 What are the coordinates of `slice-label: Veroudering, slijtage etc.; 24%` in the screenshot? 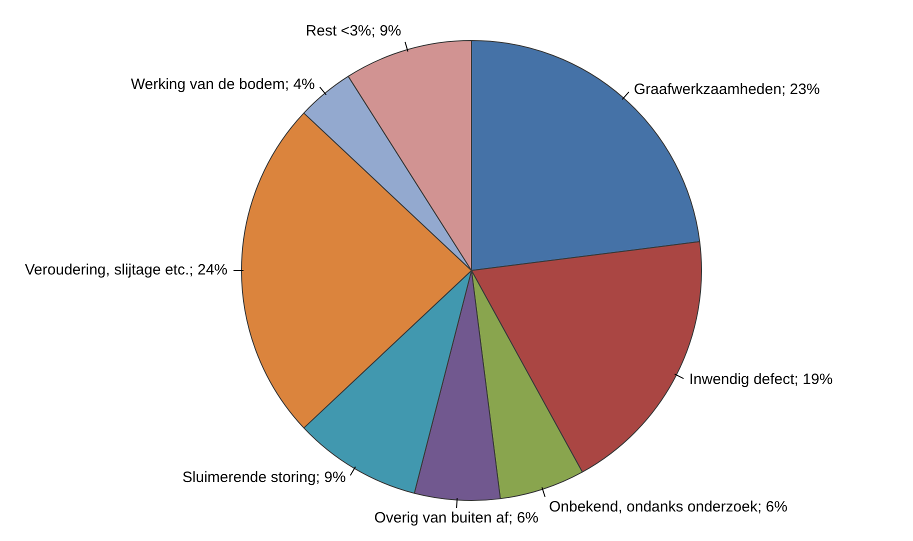 It's located at (126, 270).